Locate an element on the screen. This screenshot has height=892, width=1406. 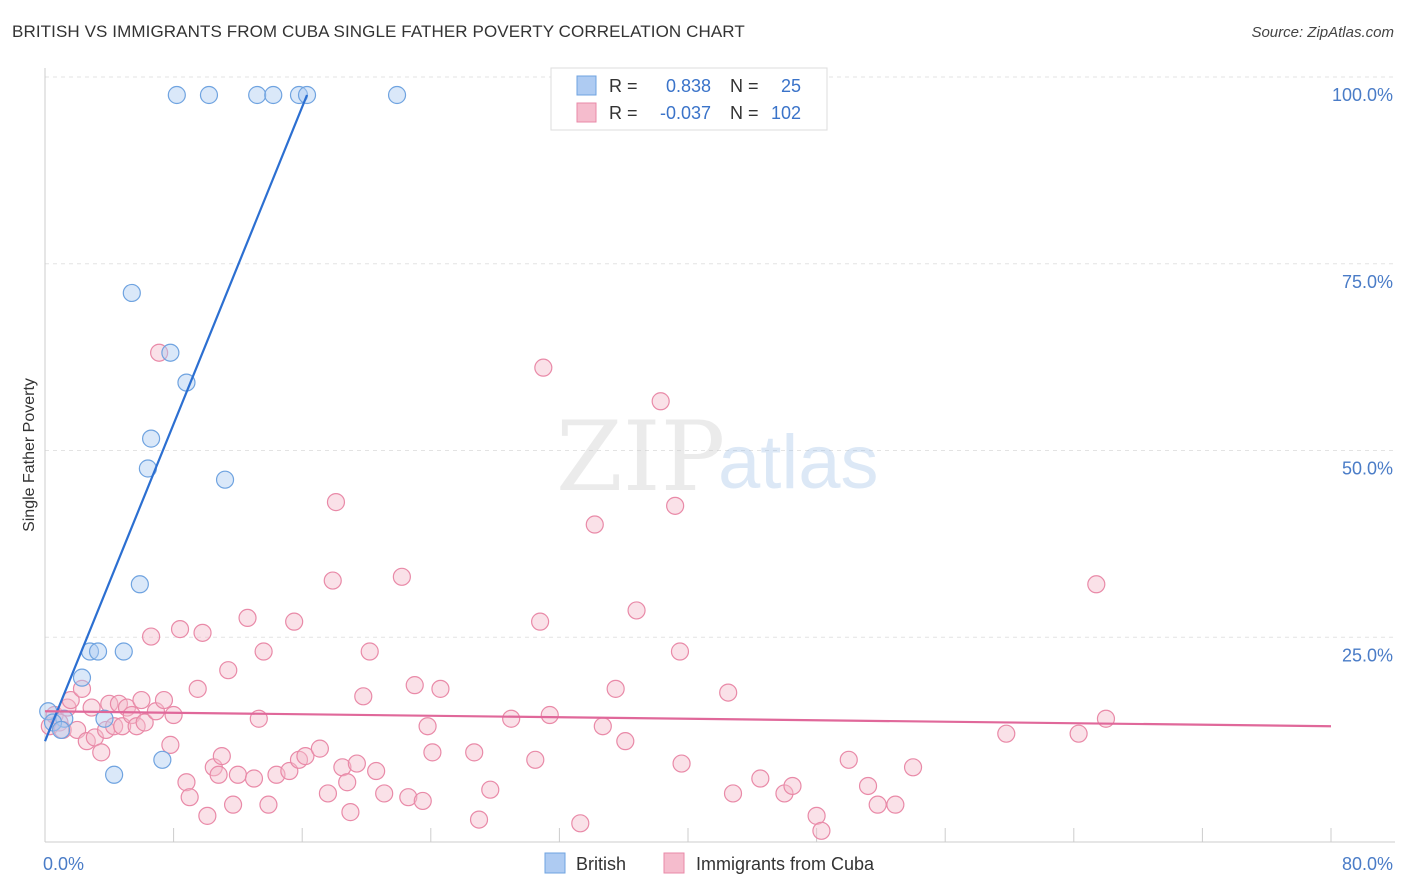
cuba-r-value: -0.037 is located at coordinates (685, 113).